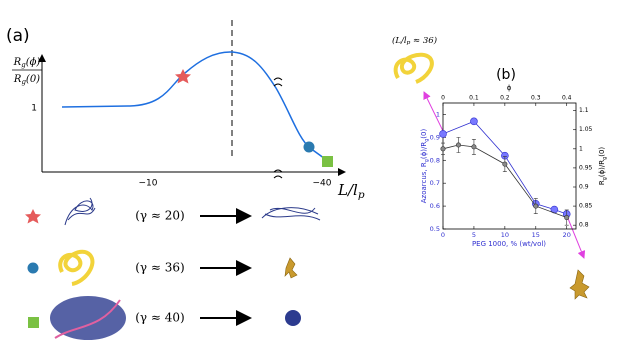 This screenshot has width=623, height=363. Describe the element at coordinates (195, 106) in the screenshot. I see `curve` at that location.